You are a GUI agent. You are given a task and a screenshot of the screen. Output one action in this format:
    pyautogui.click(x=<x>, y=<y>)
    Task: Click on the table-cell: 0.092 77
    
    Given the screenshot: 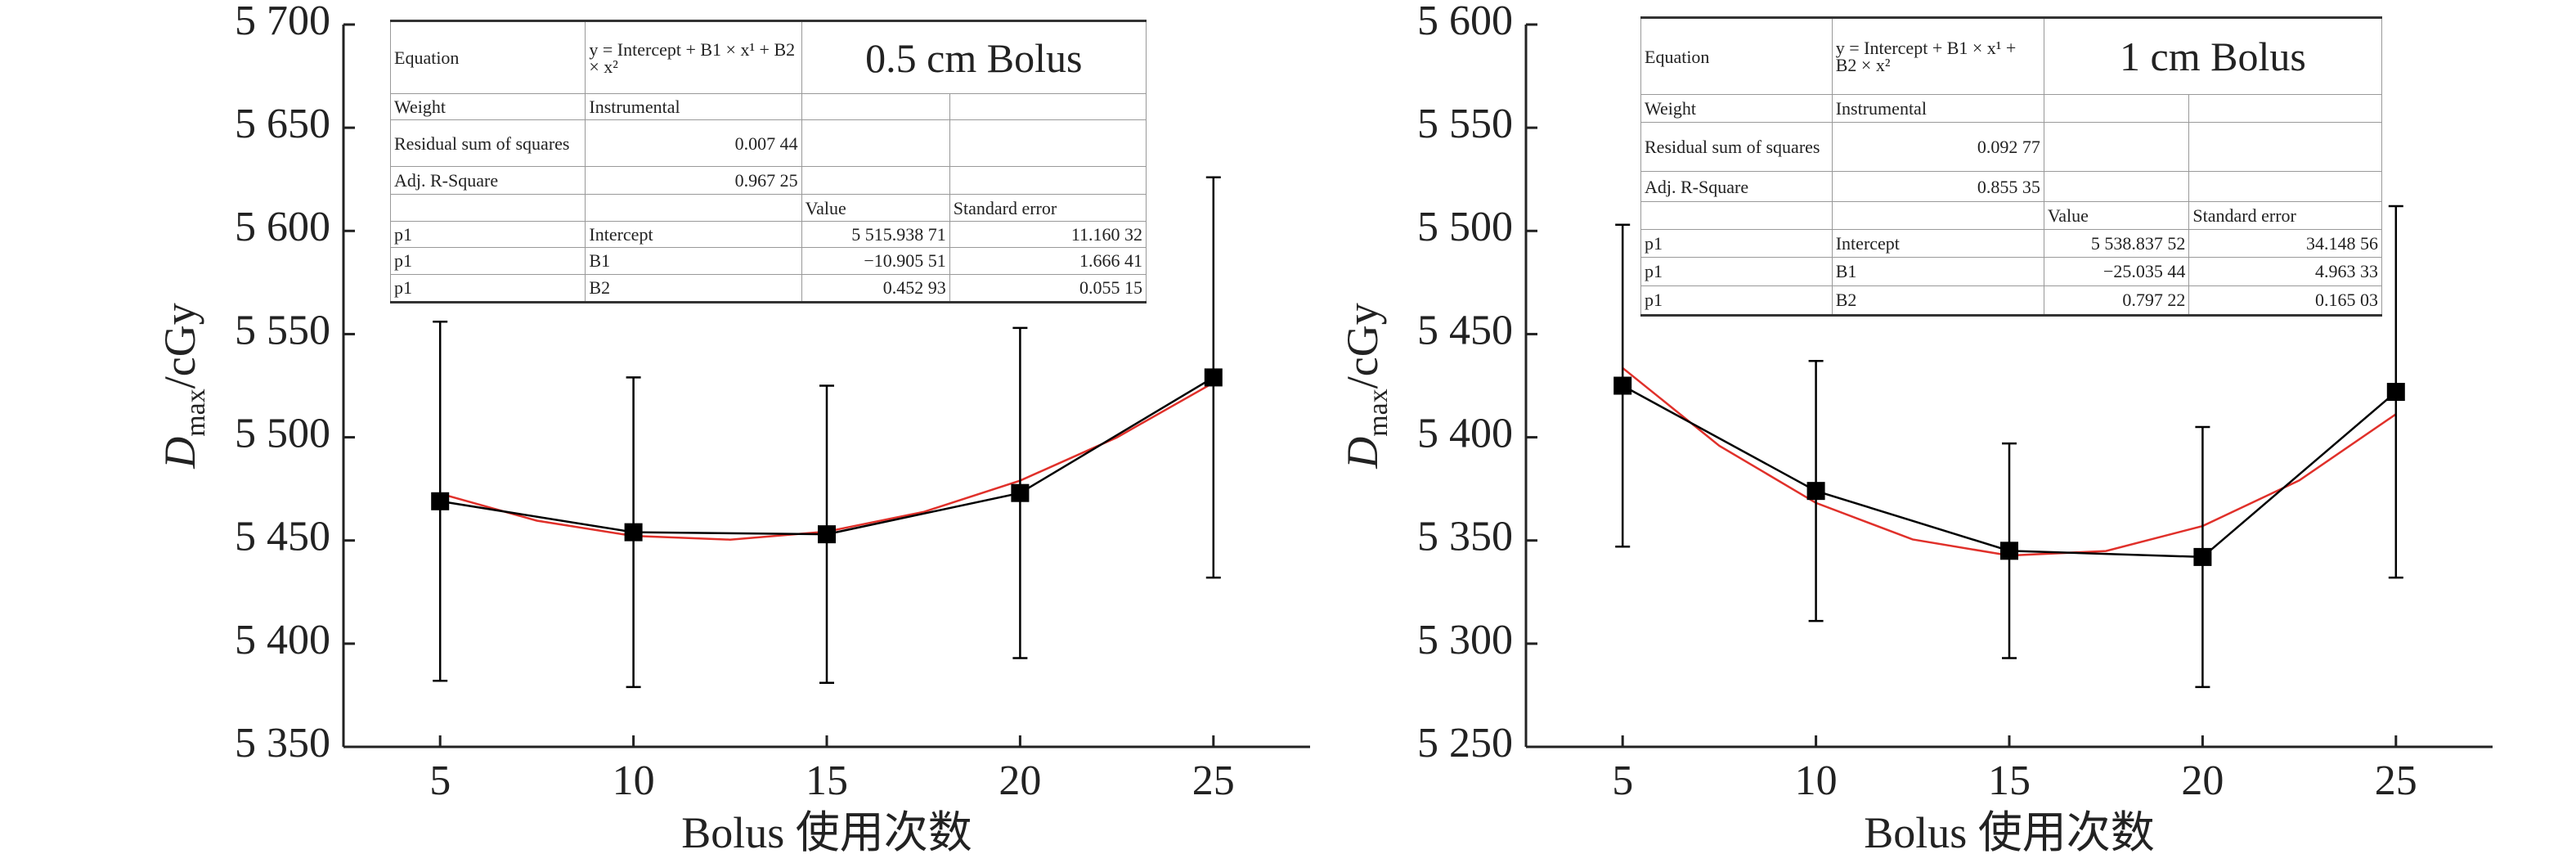 What is the action you would take?
    pyautogui.click(x=1938, y=147)
    